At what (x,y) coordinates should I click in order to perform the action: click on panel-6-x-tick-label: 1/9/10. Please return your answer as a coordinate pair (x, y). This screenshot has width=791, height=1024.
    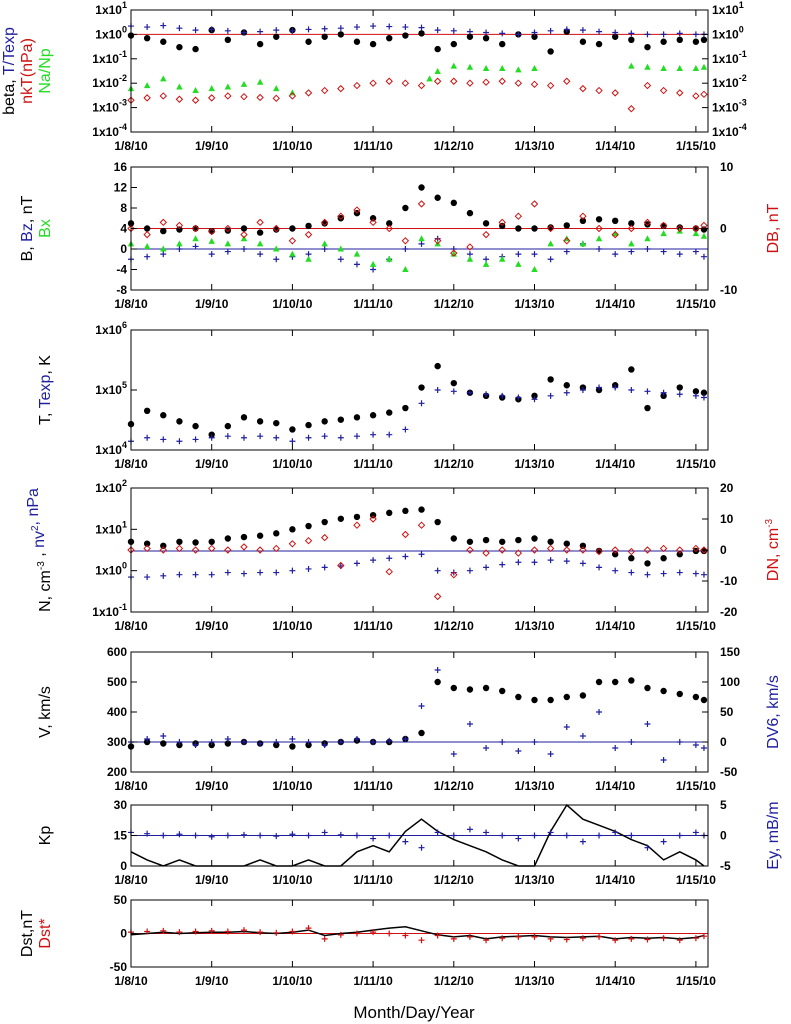
    Looking at the image, I should click on (212, 981).